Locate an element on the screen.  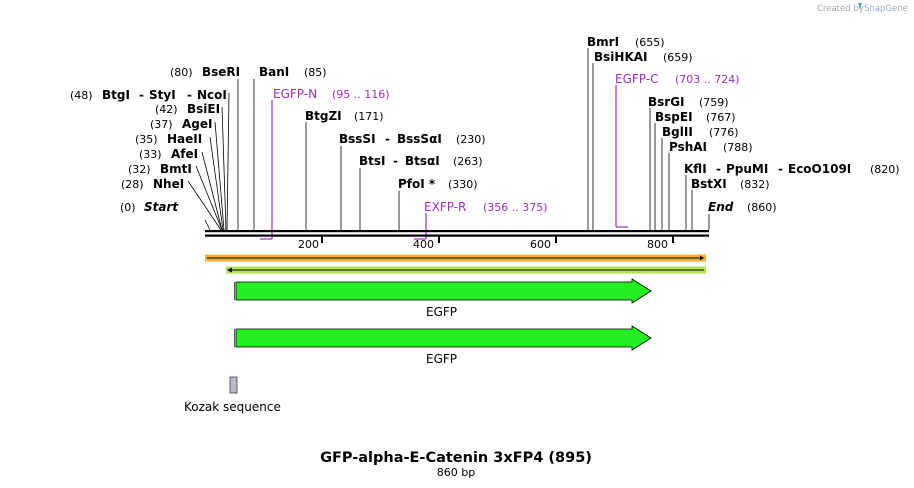
ruler-label-400: 400 is located at coordinates (423, 244).